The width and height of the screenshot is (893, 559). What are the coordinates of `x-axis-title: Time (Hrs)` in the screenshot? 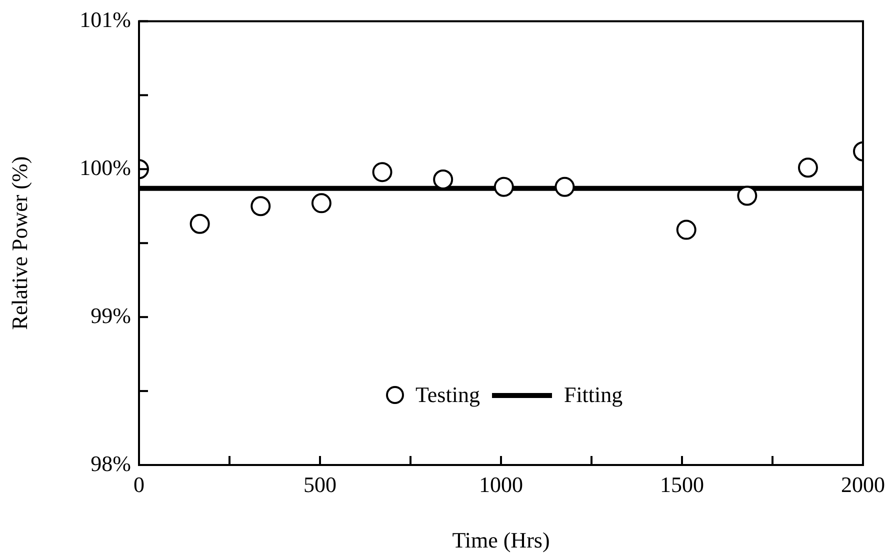 It's located at (501, 540).